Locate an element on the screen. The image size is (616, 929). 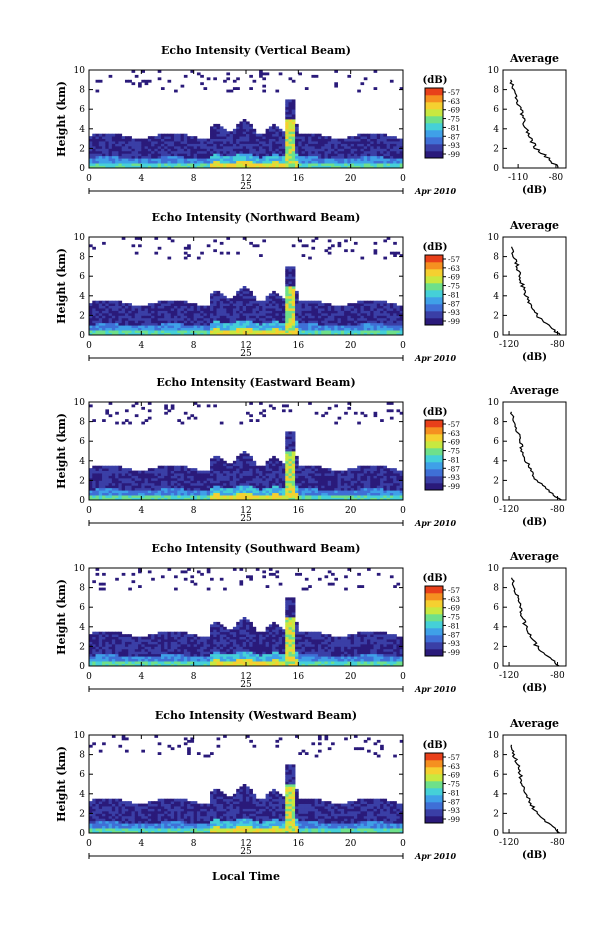
colorbar-tick-label: -87 is located at coordinates (454, 801).